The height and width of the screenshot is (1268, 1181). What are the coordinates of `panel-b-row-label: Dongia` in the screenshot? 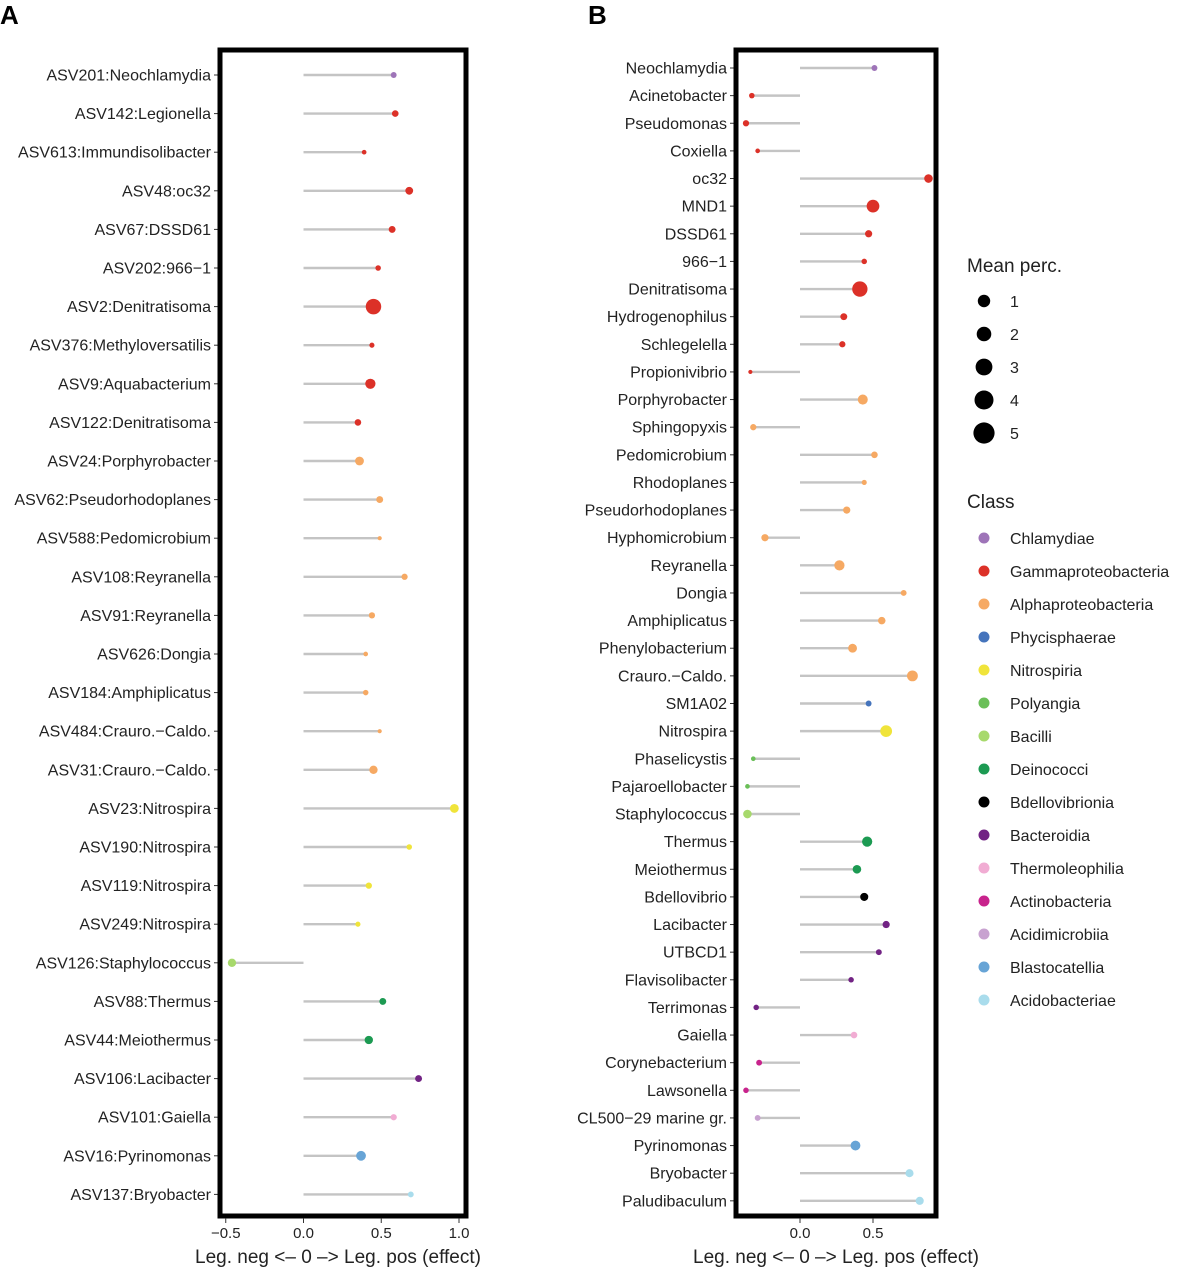 It's located at (701, 593).